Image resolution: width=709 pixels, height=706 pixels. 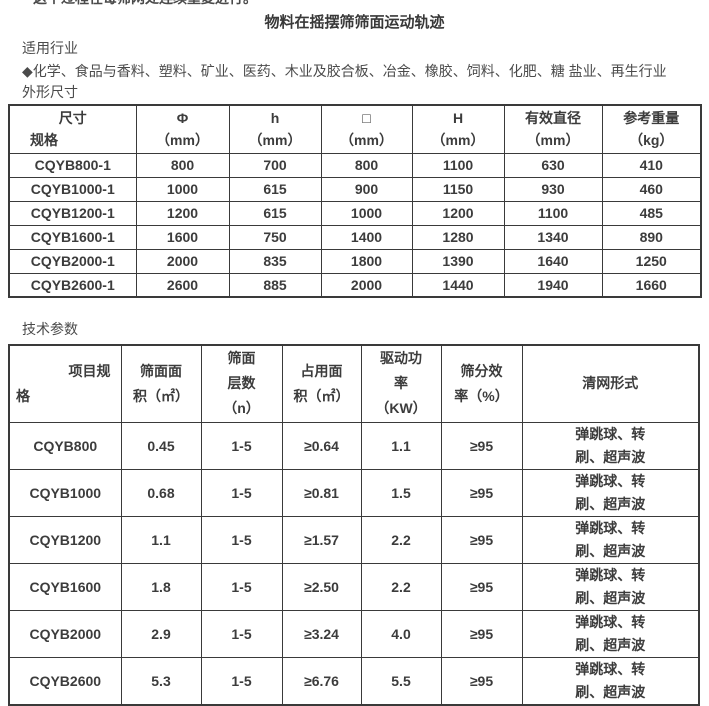 I want to click on footprint-cell: ≥3.24, so click(x=321, y=633).